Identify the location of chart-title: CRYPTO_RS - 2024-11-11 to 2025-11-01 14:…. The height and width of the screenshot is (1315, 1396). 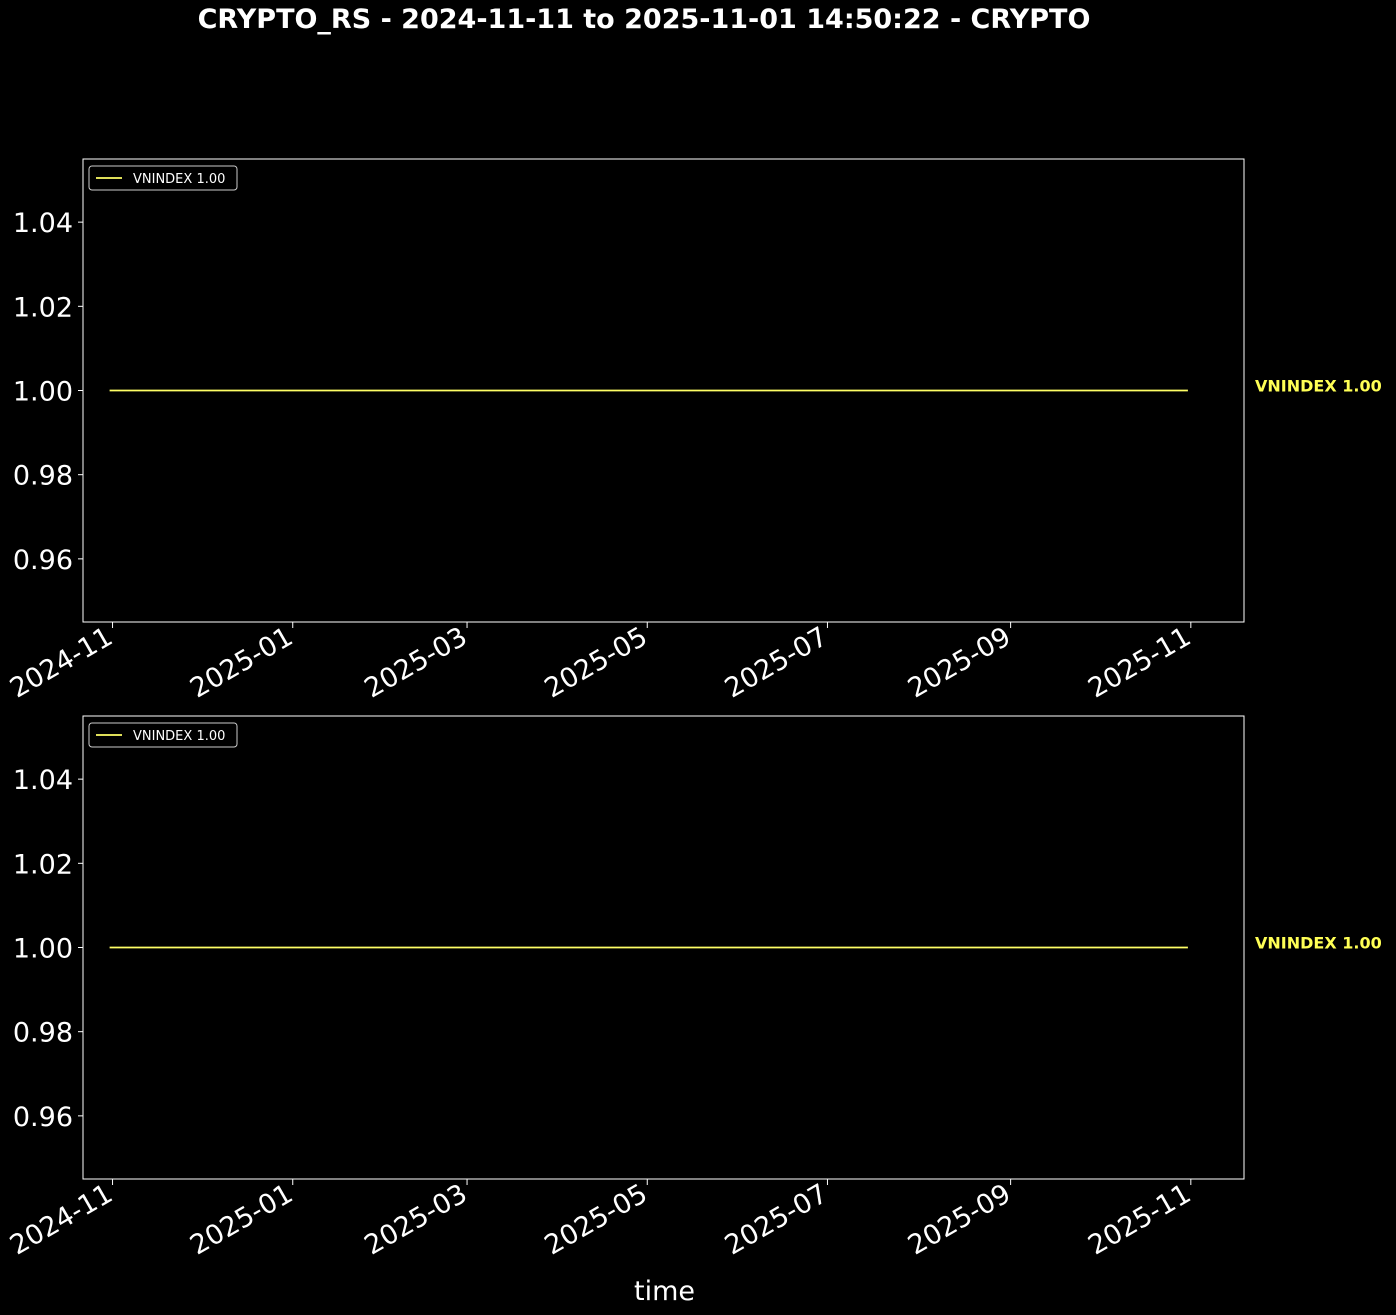
(644, 19).